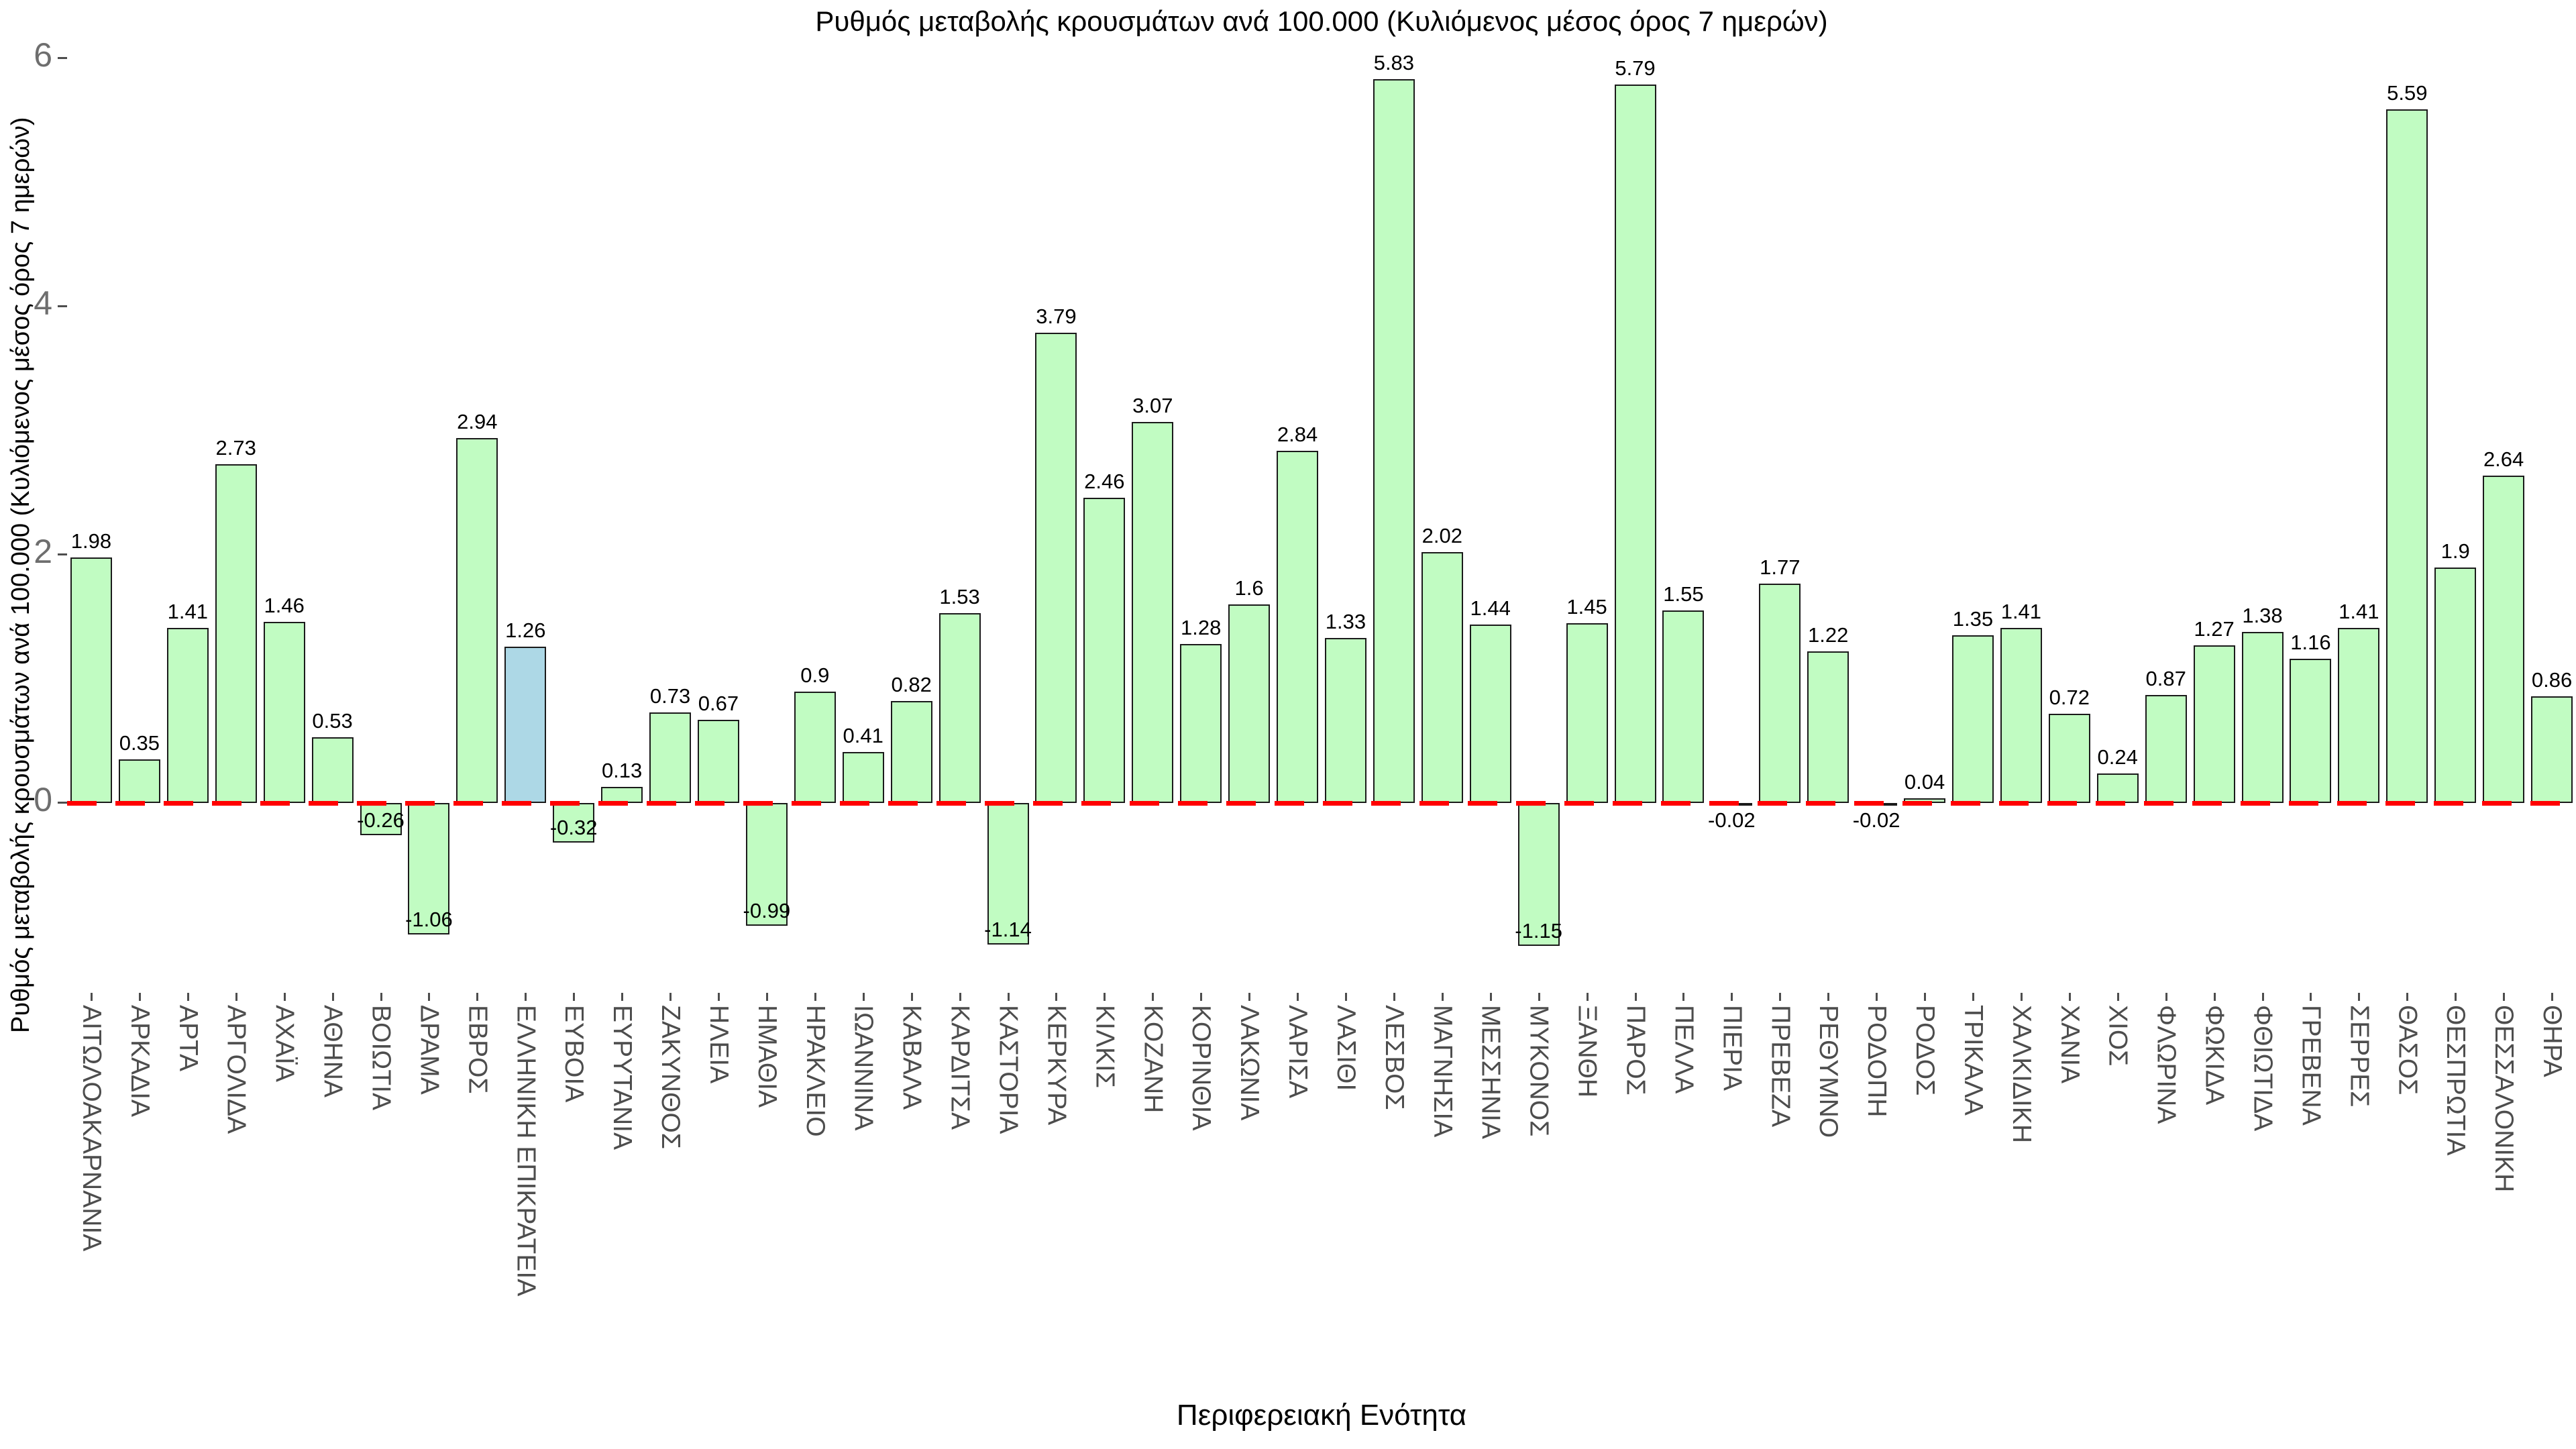 This screenshot has height=1449, width=2576. What do you see at coordinates (2262, 1068) in the screenshot?
I see `x-category-label: ΦΘΙΩΤΙΔΑ` at bounding box center [2262, 1068].